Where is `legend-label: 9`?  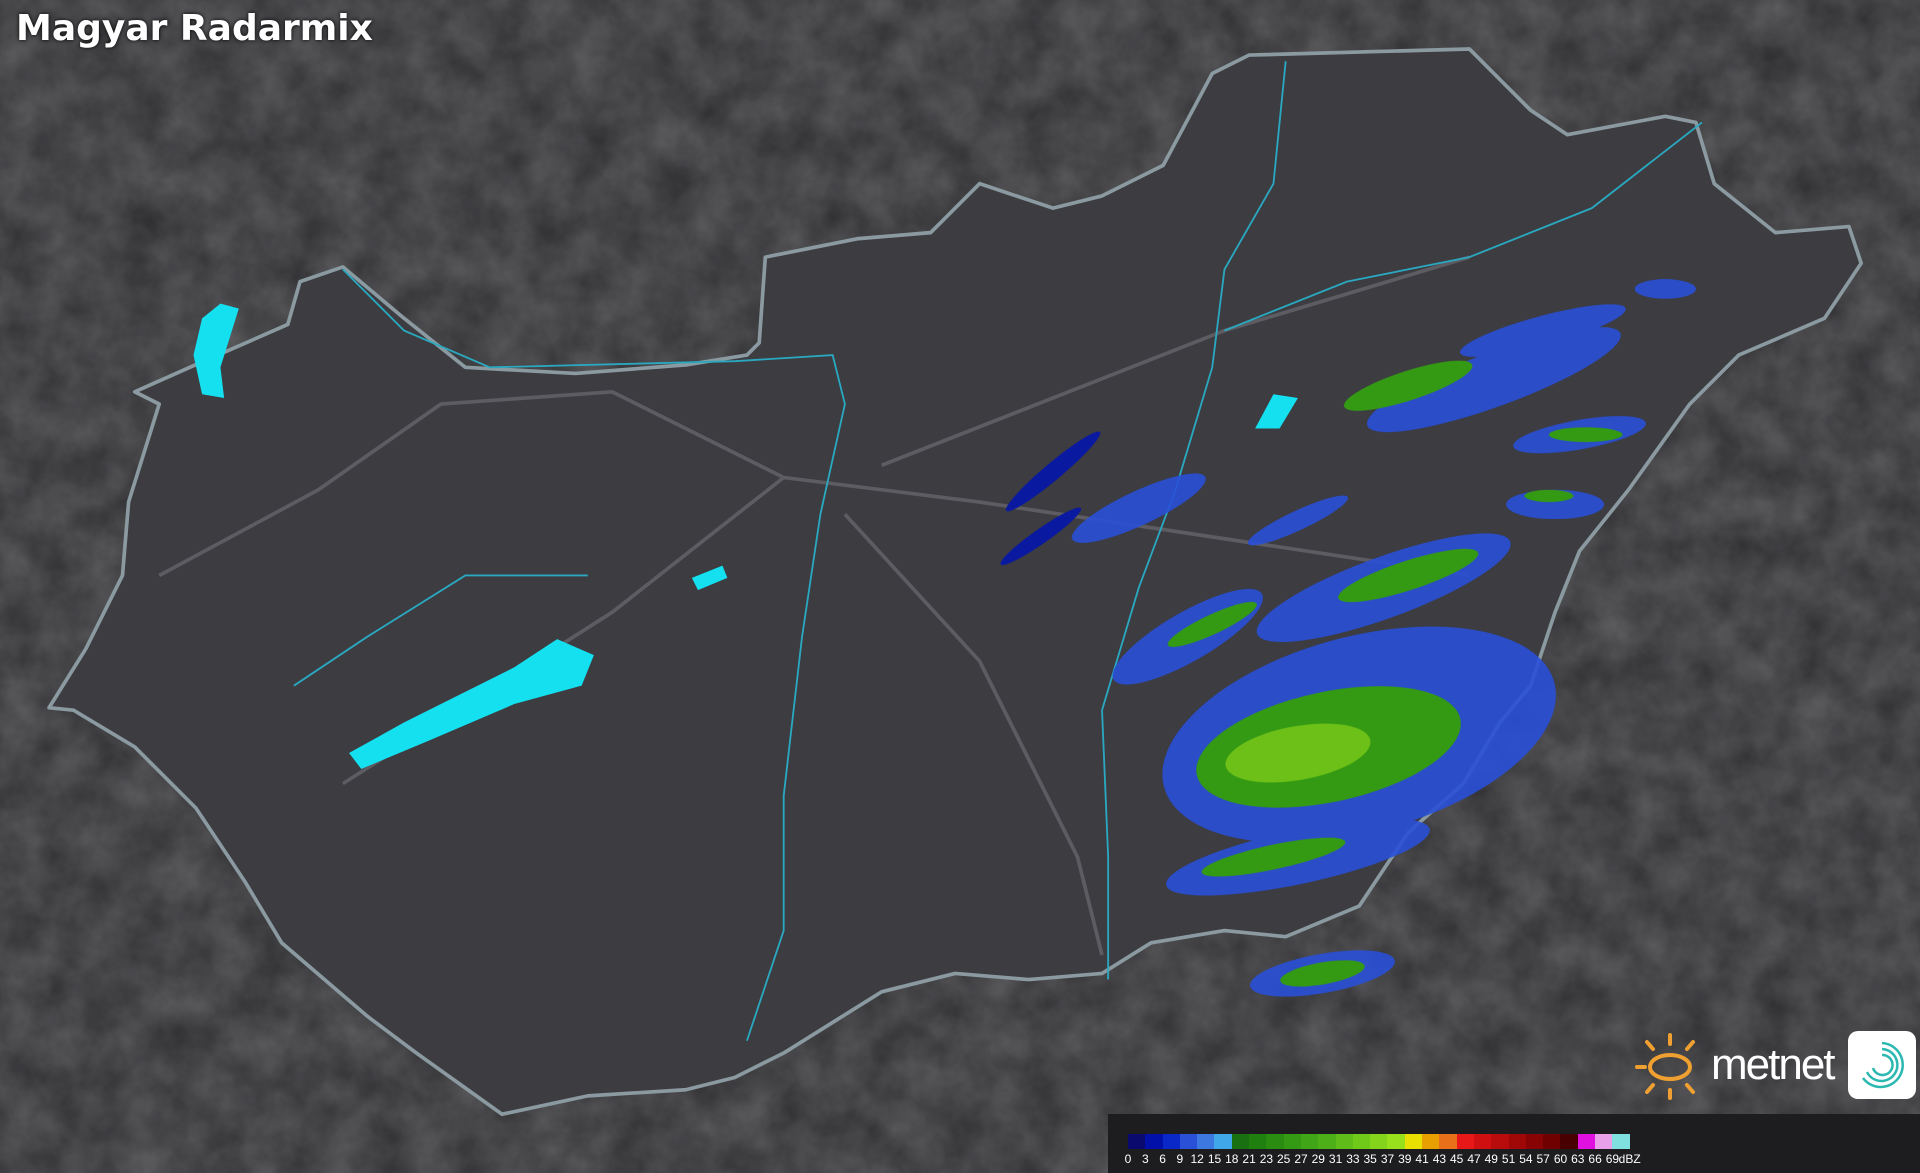 legend-label: 9 is located at coordinates (1180, 1159).